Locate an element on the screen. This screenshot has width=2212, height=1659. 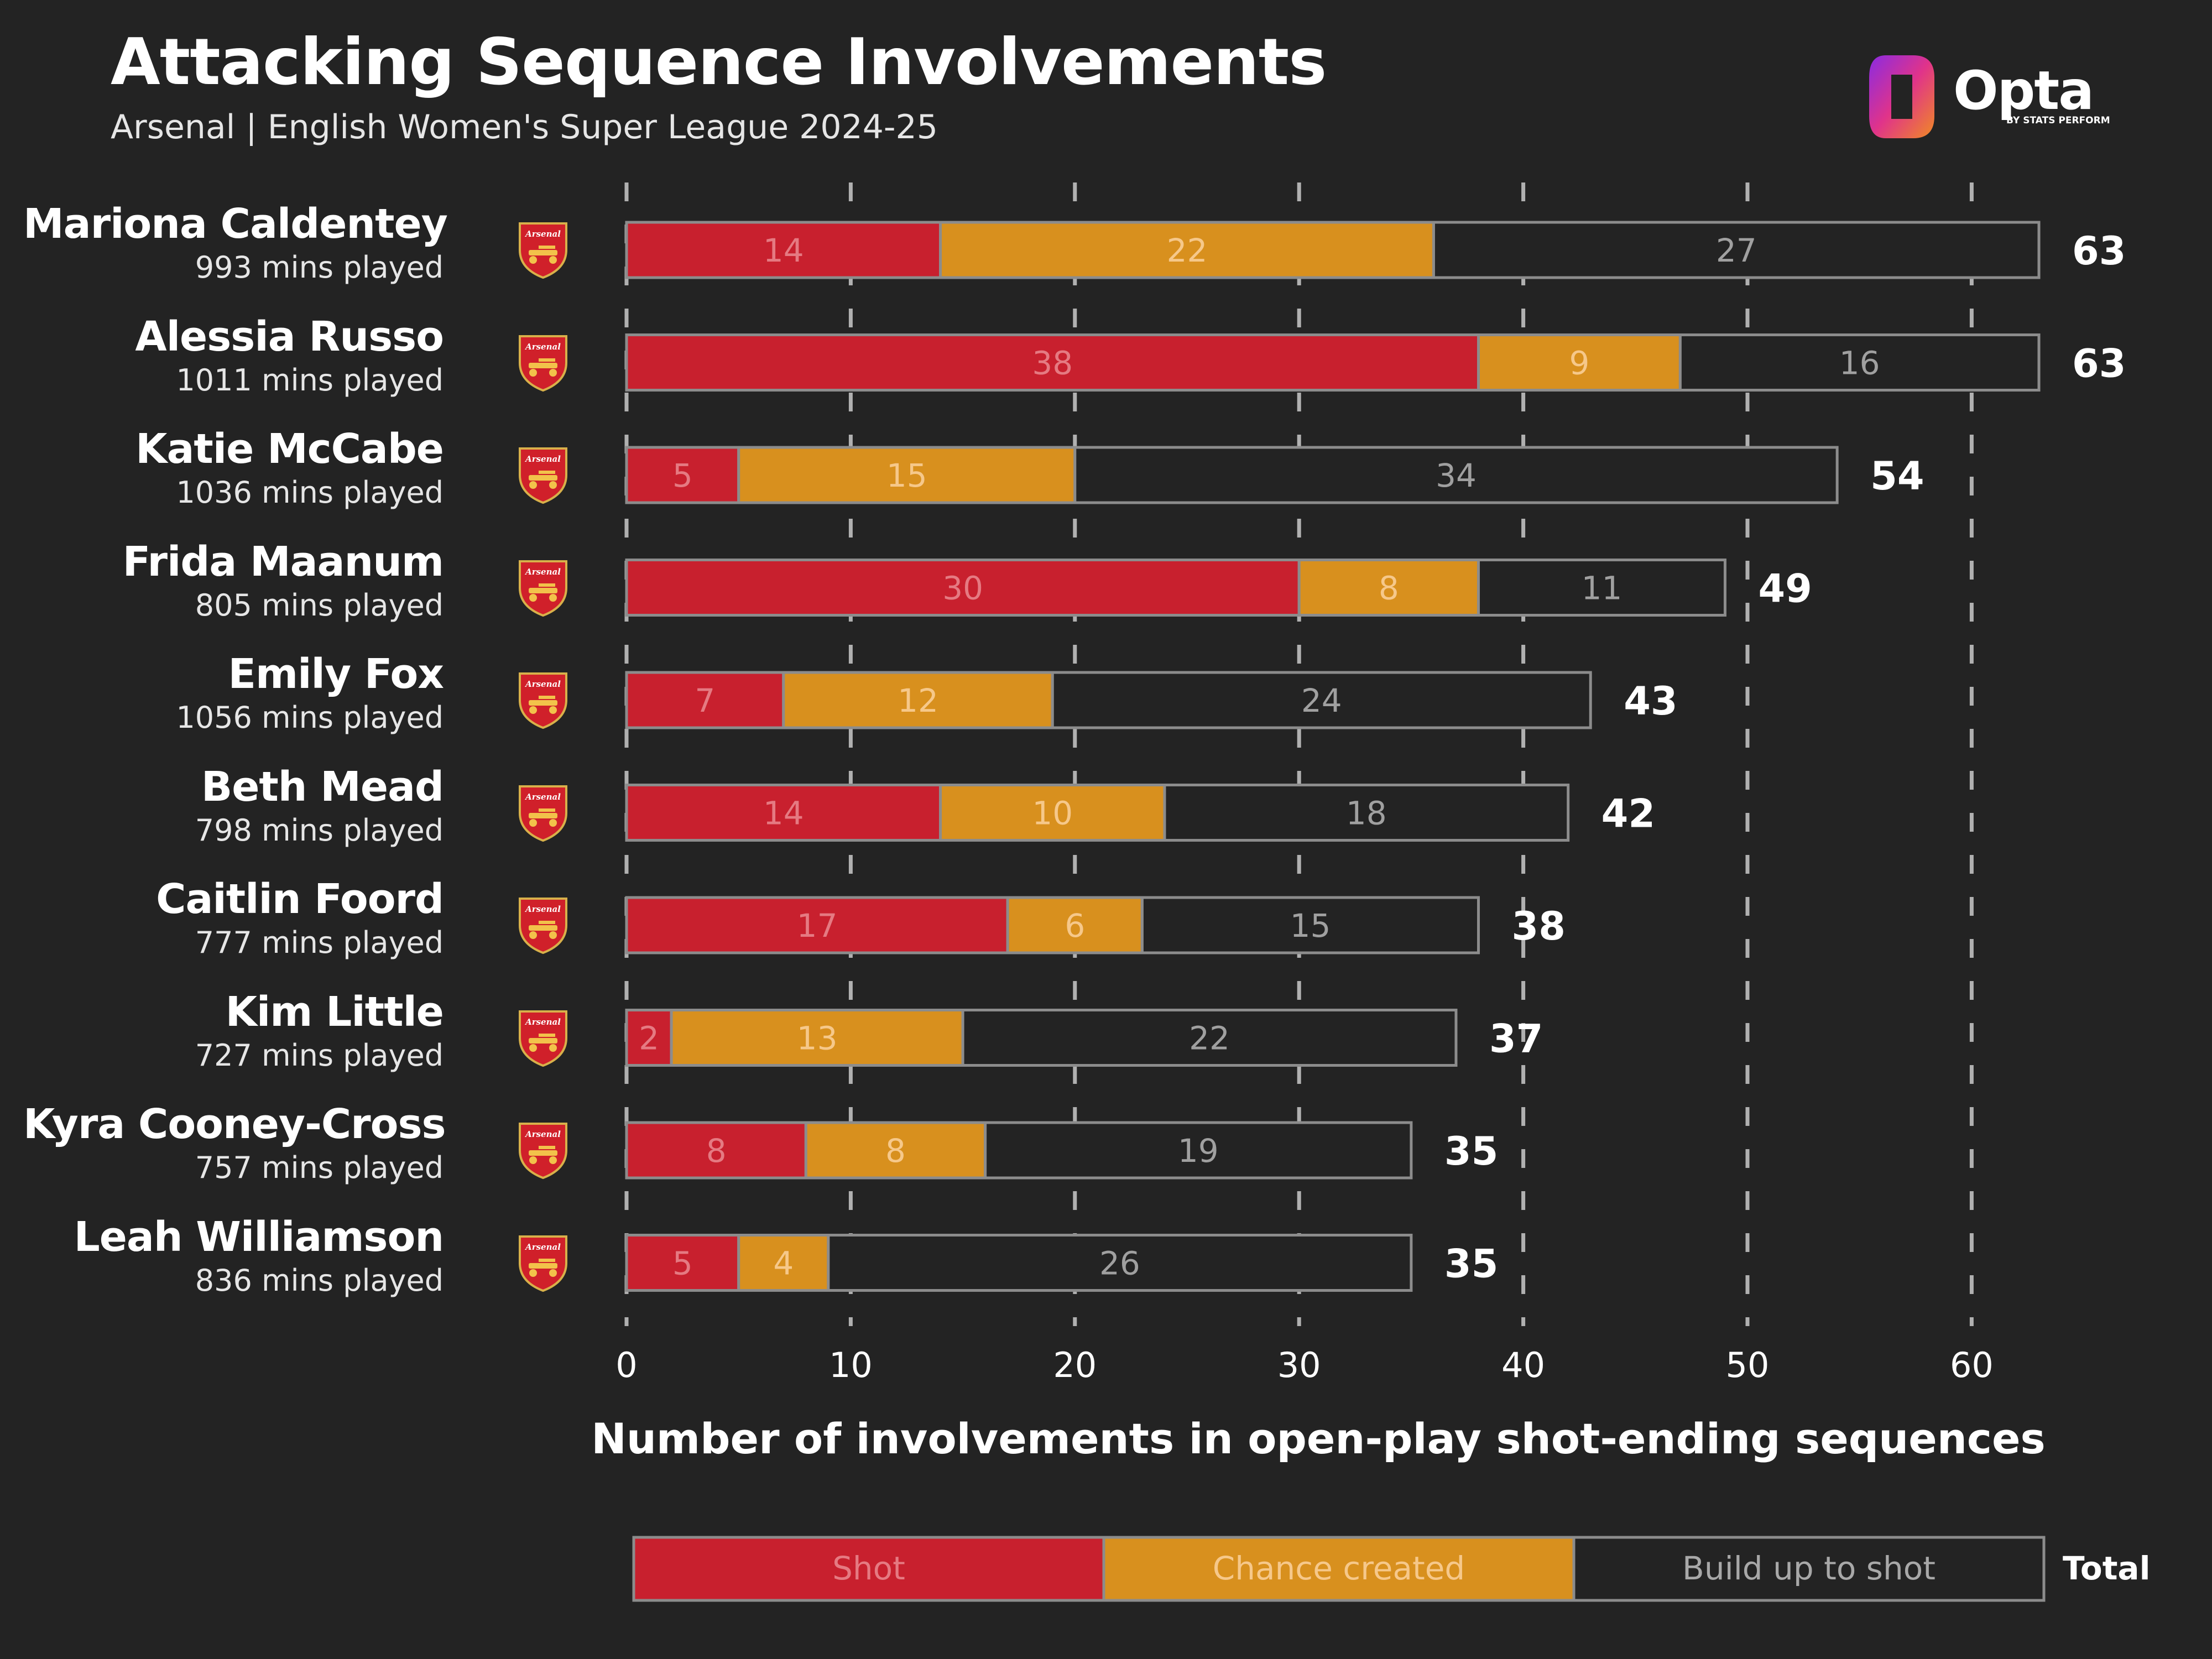
bar-value-label: 4 is located at coordinates (784, 1263).